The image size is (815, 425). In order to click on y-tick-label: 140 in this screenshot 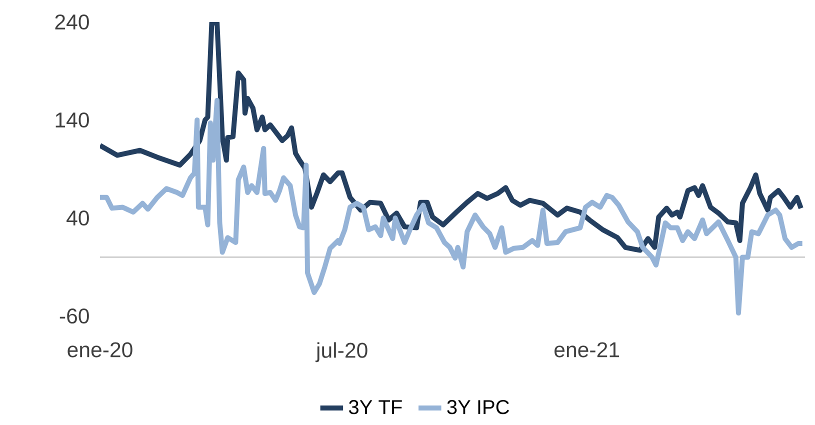, I will do `click(72, 120)`.